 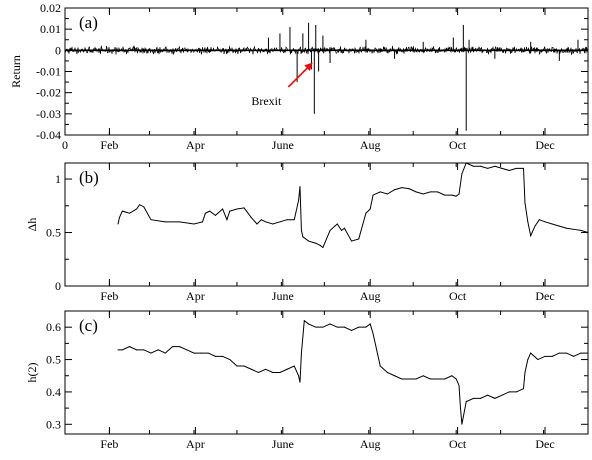 I want to click on panel-label: (a), so click(x=88, y=22).